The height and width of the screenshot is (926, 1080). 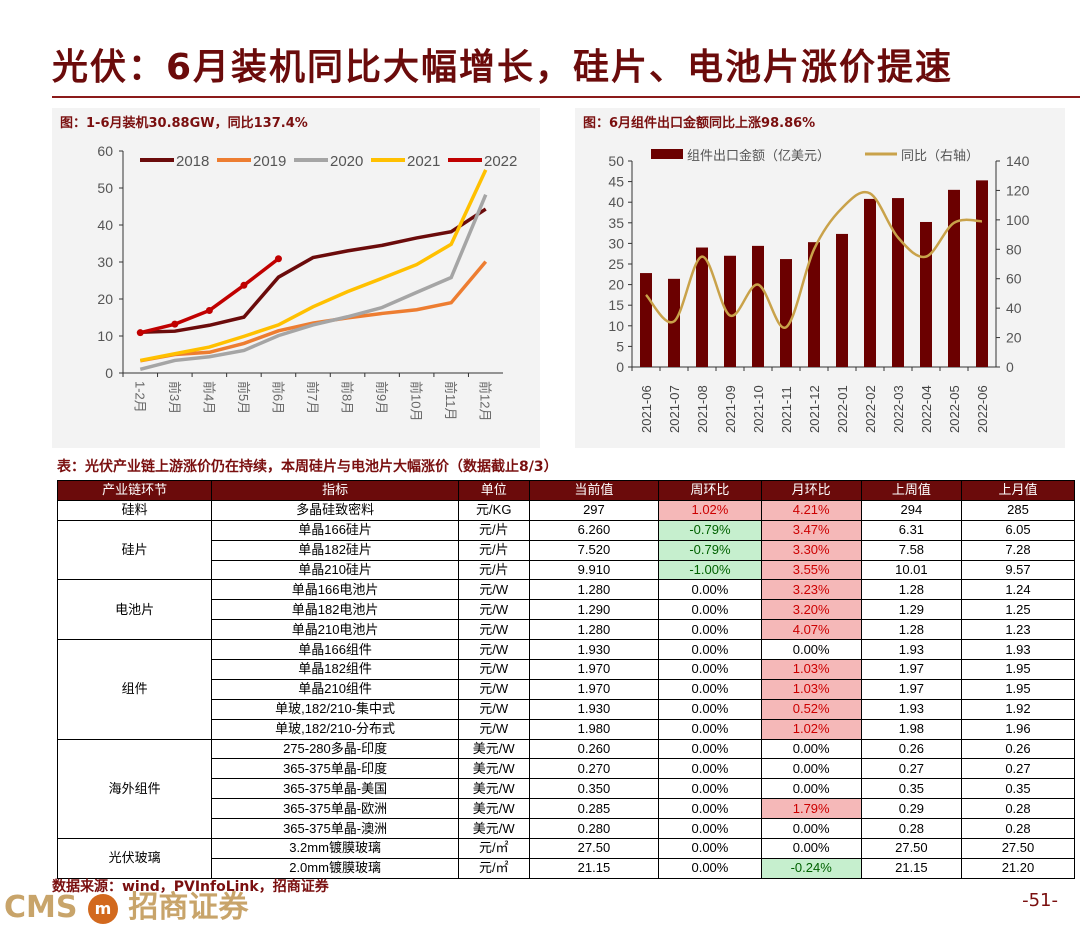 What do you see at coordinates (814, 259) in the screenshot?
I see `yoy-line` at bounding box center [814, 259].